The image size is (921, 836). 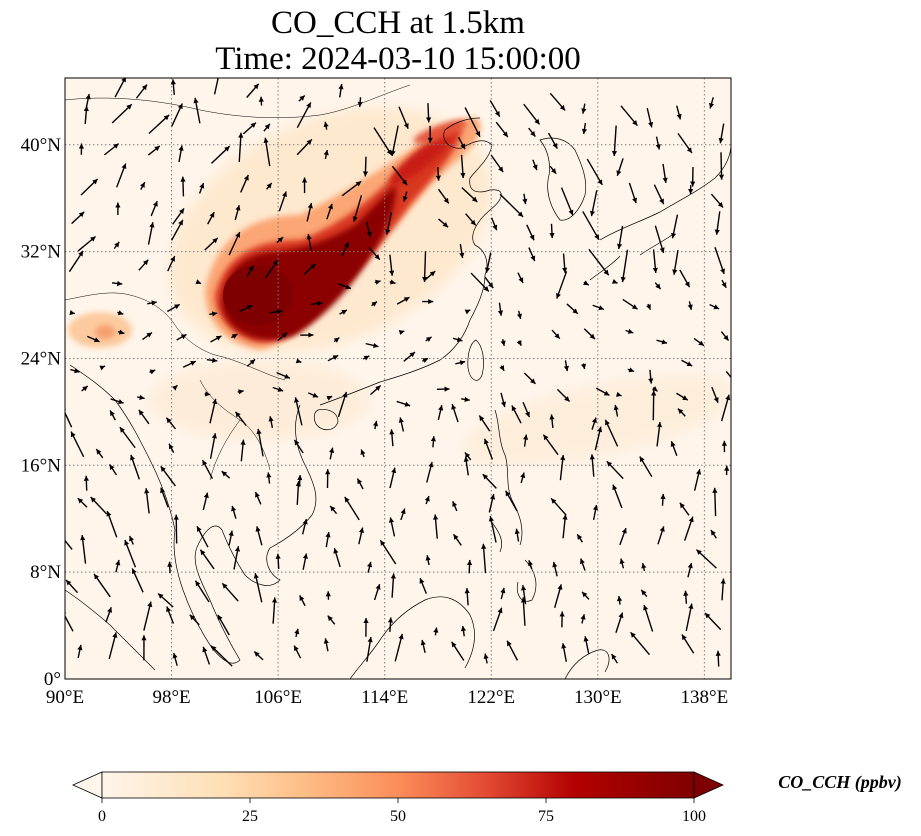 I want to click on plume-haze-pacific, so click(x=596, y=420).